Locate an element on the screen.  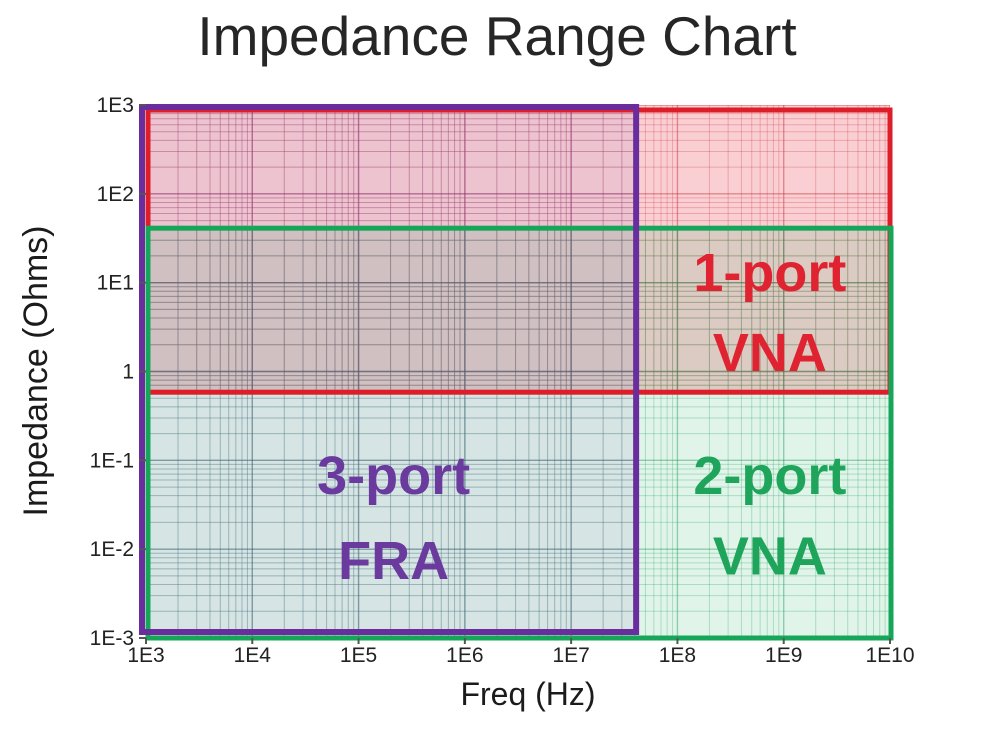
y-tick-label: 1E1 is located at coordinates (115, 283).